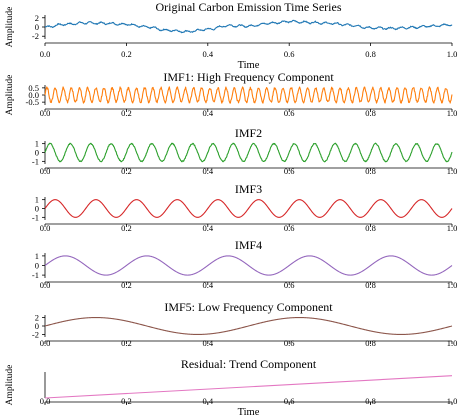 The width and height of the screenshot is (474, 418). I want to click on panel-4: IMF3 0.0 0.2 0.4 0.6 0.8 1.0 10-1, so click(244, 207).